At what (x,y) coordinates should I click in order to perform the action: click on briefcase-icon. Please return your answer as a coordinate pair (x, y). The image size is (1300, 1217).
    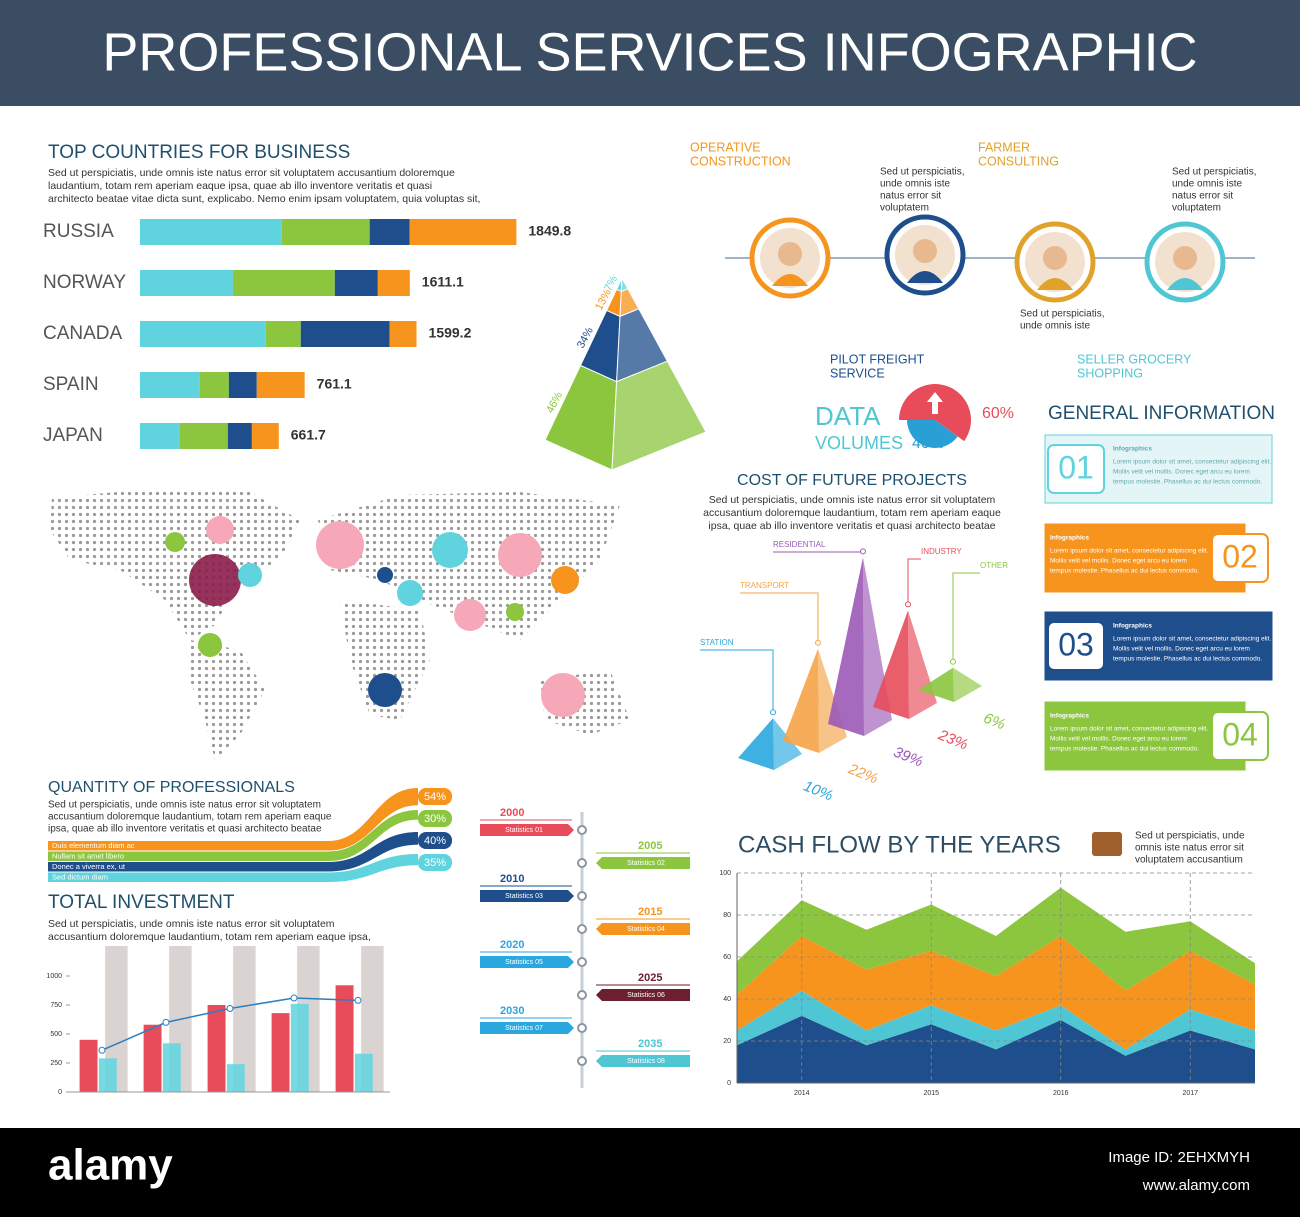
    Looking at the image, I should click on (1107, 844).